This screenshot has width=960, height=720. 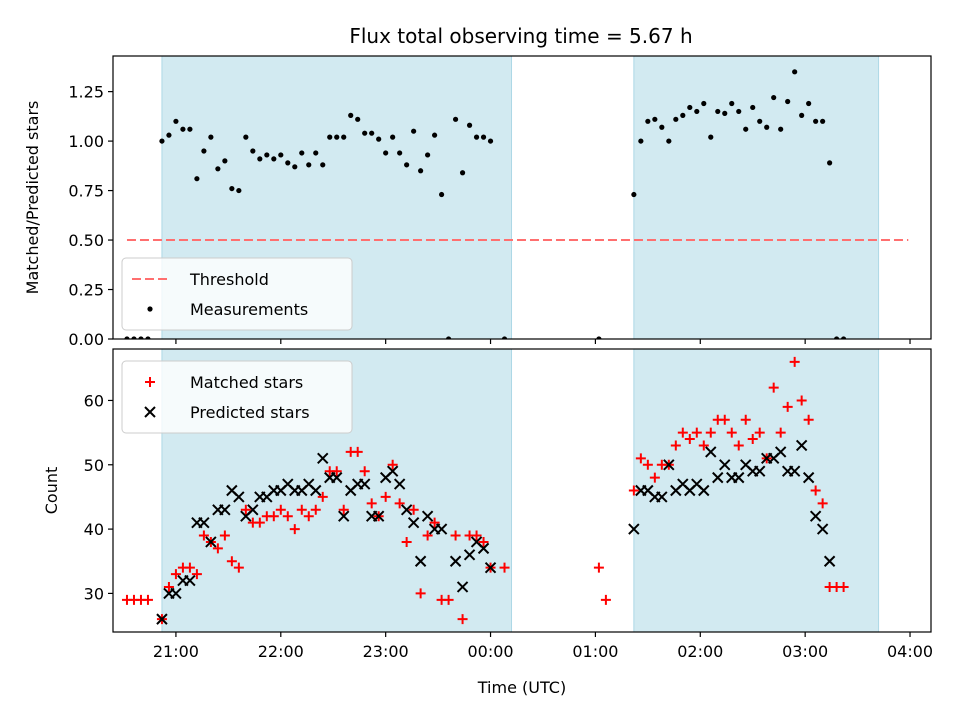 What do you see at coordinates (281, 651) in the screenshot?
I see `x-tick-label: 22:00` at bounding box center [281, 651].